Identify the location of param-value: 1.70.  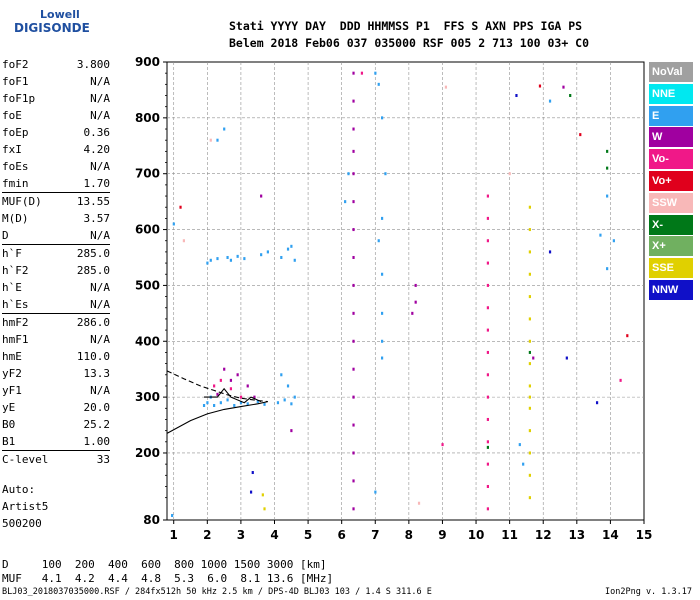
(97, 183).